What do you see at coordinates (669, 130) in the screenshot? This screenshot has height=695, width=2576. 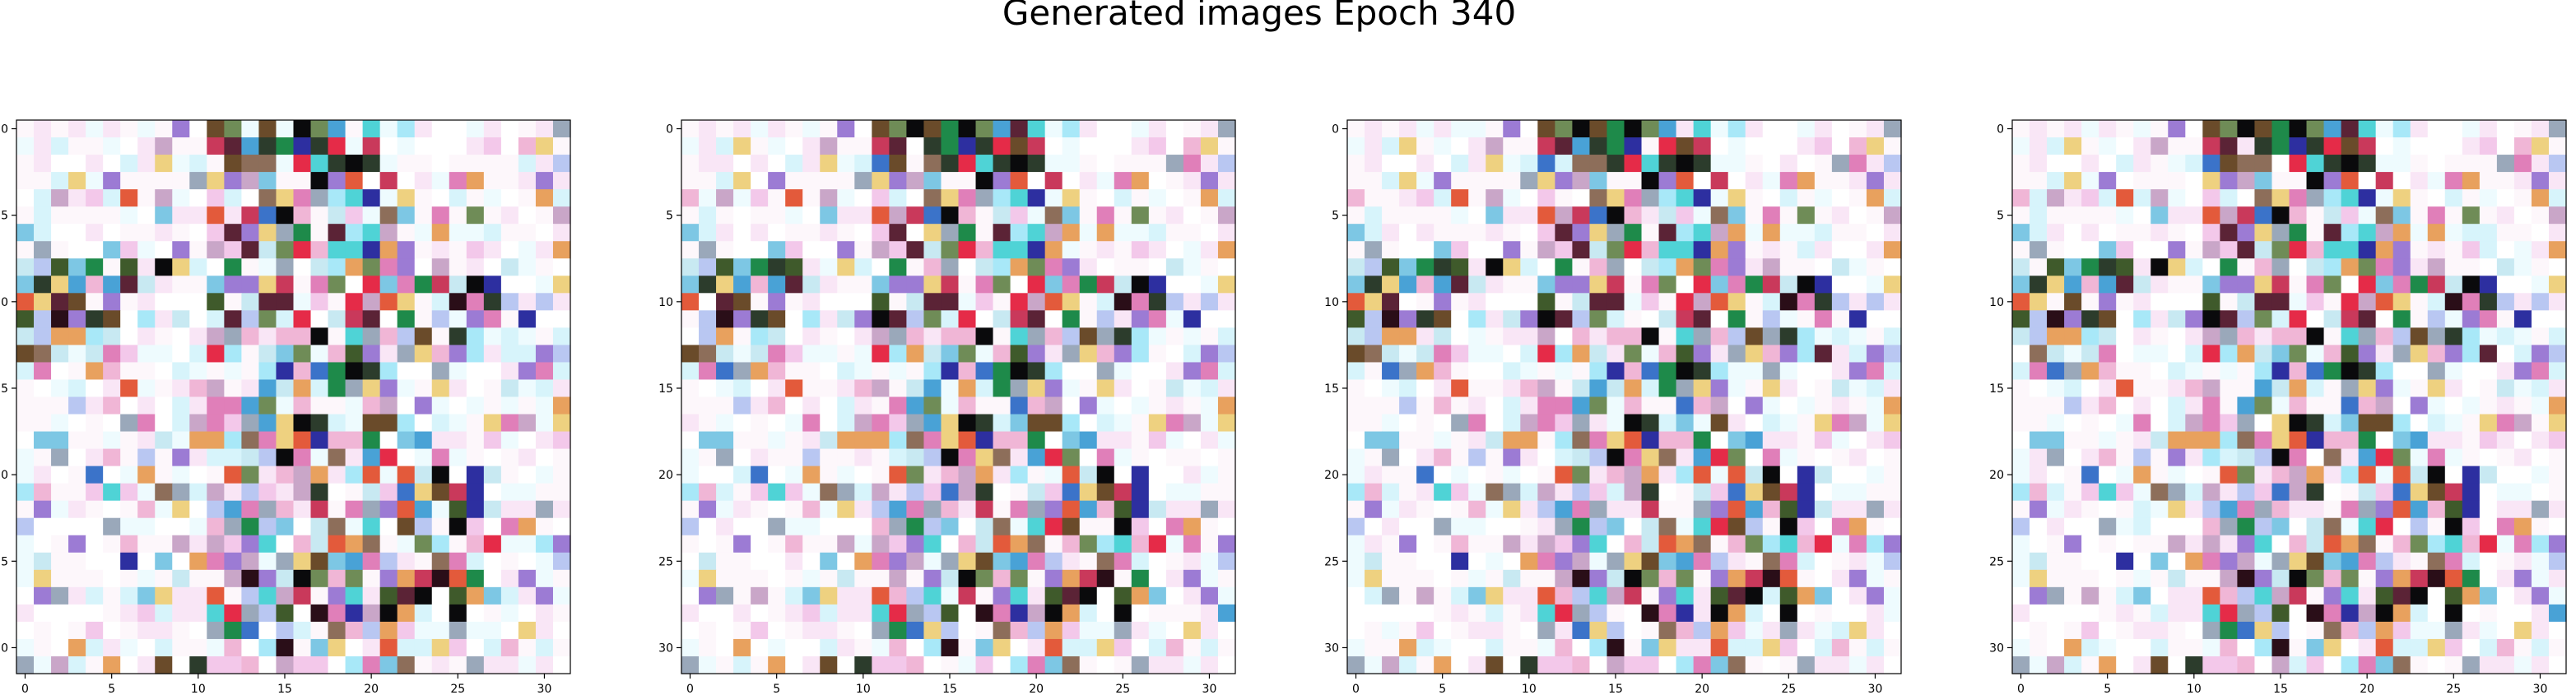 I see `y-tick-label: 0` at bounding box center [669, 130].